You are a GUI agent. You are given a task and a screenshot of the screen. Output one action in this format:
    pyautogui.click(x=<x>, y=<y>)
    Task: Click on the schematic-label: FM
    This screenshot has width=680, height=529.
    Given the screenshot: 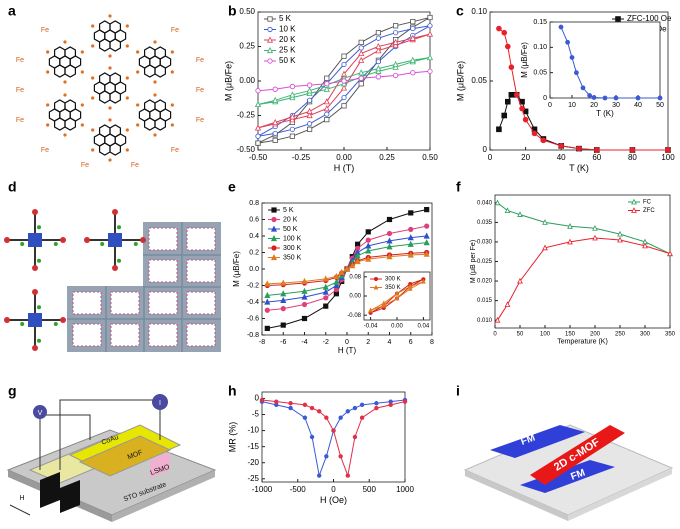 What is the action you would take?
    pyautogui.click(x=527, y=439)
    